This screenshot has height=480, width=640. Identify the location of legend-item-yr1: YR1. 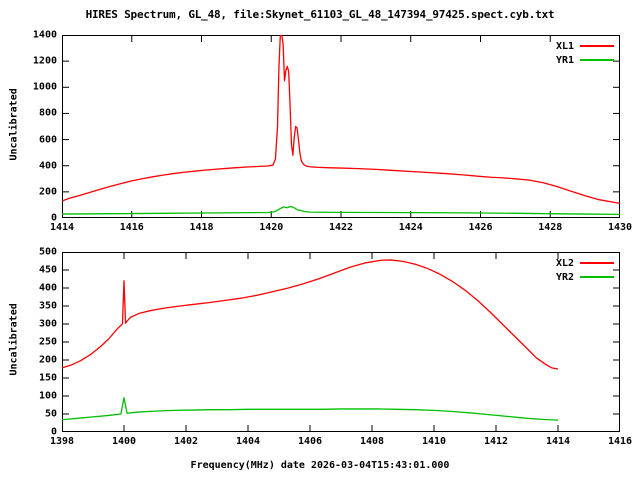
(585, 60).